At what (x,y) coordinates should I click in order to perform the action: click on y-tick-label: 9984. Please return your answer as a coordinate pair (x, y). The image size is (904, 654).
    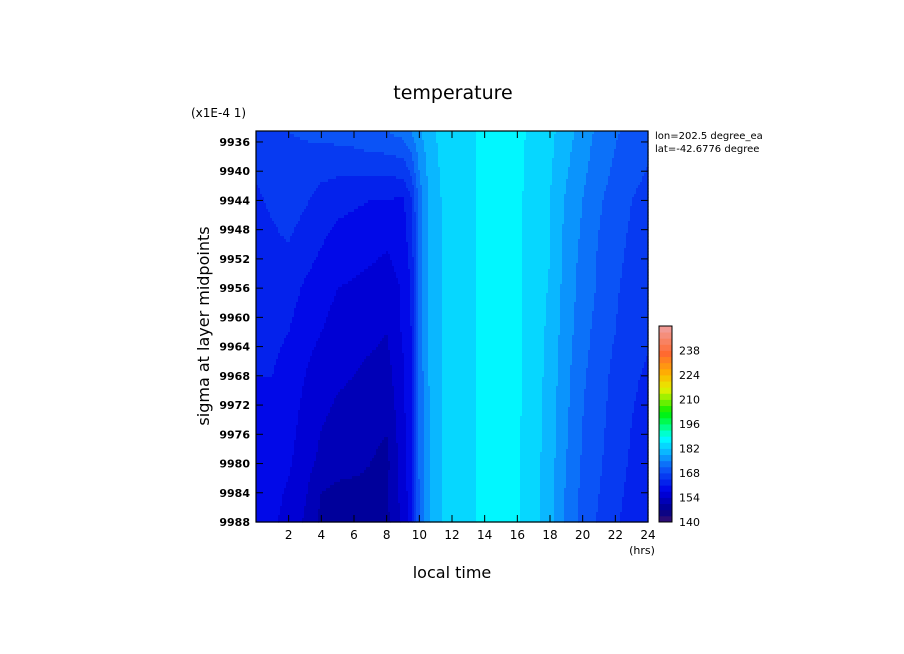
    Looking at the image, I should click on (234, 493).